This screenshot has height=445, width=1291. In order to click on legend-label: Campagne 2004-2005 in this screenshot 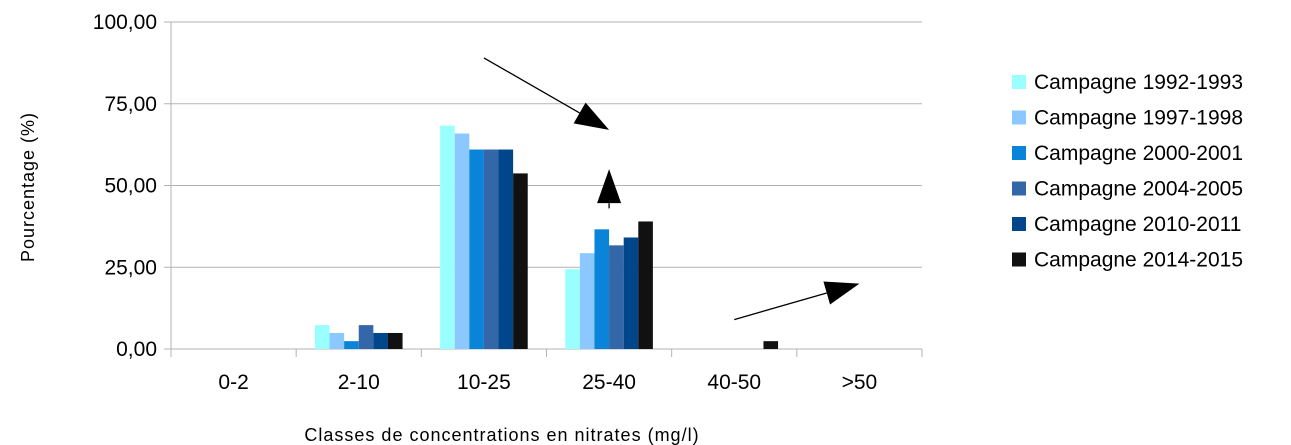, I will do `click(1138, 189)`.